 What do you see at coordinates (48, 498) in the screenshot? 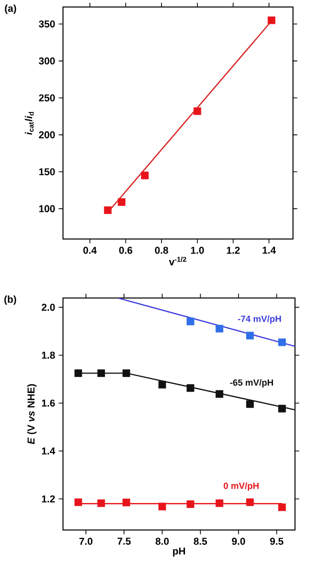
I see `y-tick-label: 1.2` at bounding box center [48, 498].